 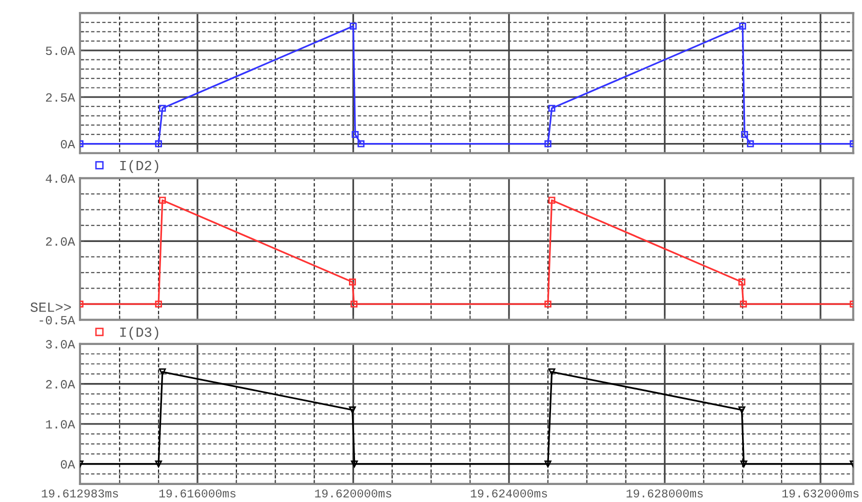 What do you see at coordinates (58, 320) in the screenshot?
I see `y-tick-label: -0.5A` at bounding box center [58, 320].